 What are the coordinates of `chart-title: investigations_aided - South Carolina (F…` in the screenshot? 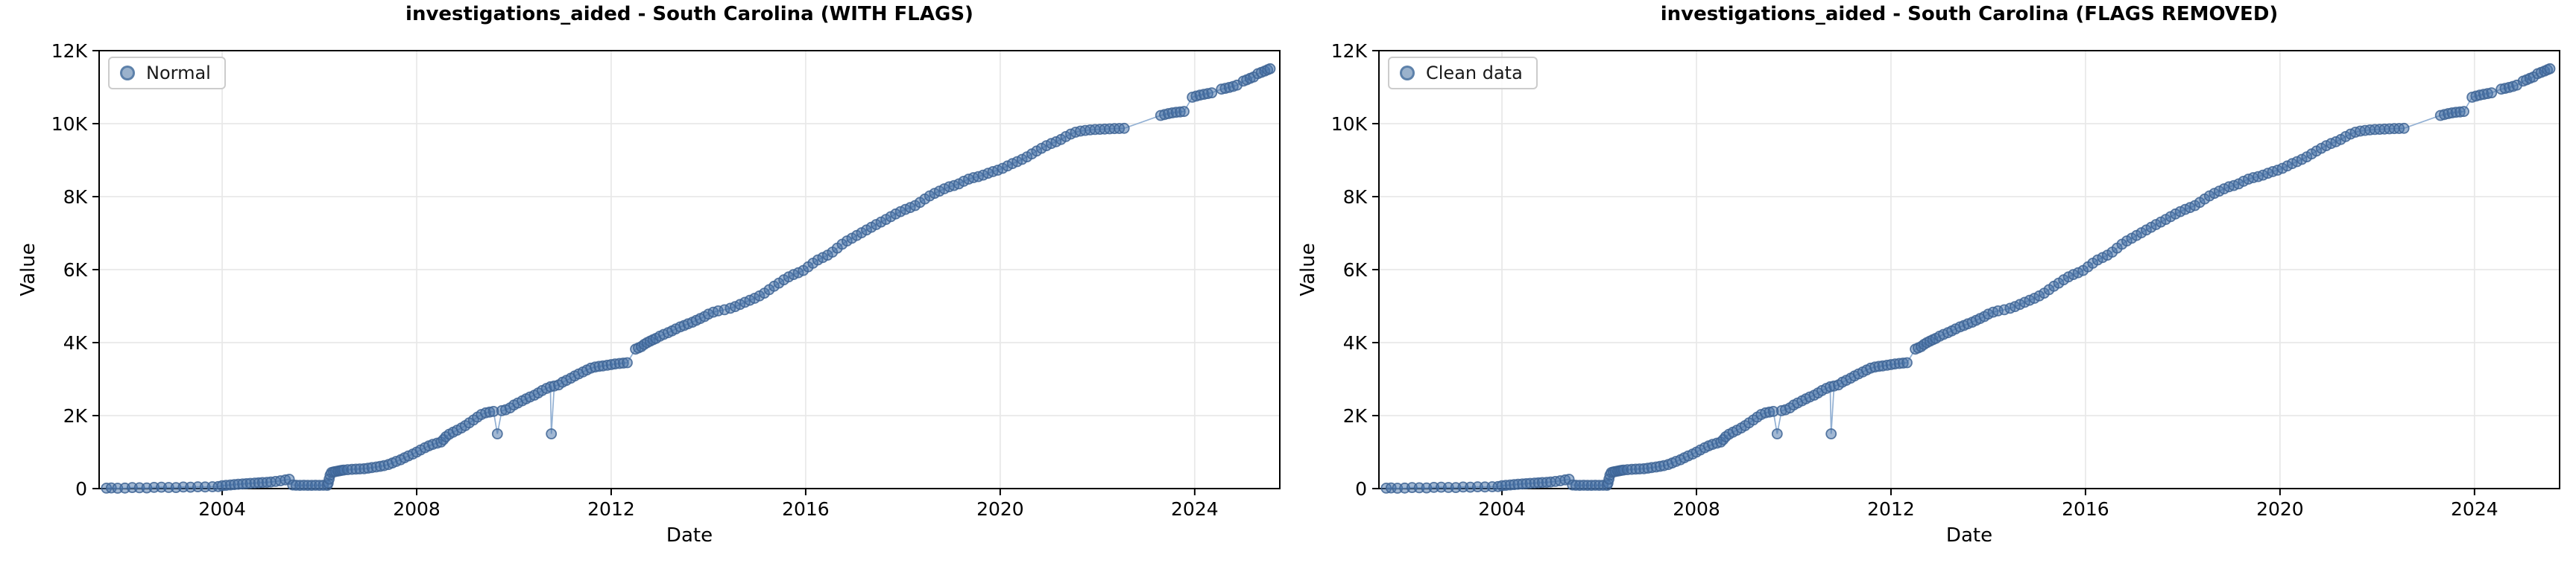 It's located at (1970, 14).